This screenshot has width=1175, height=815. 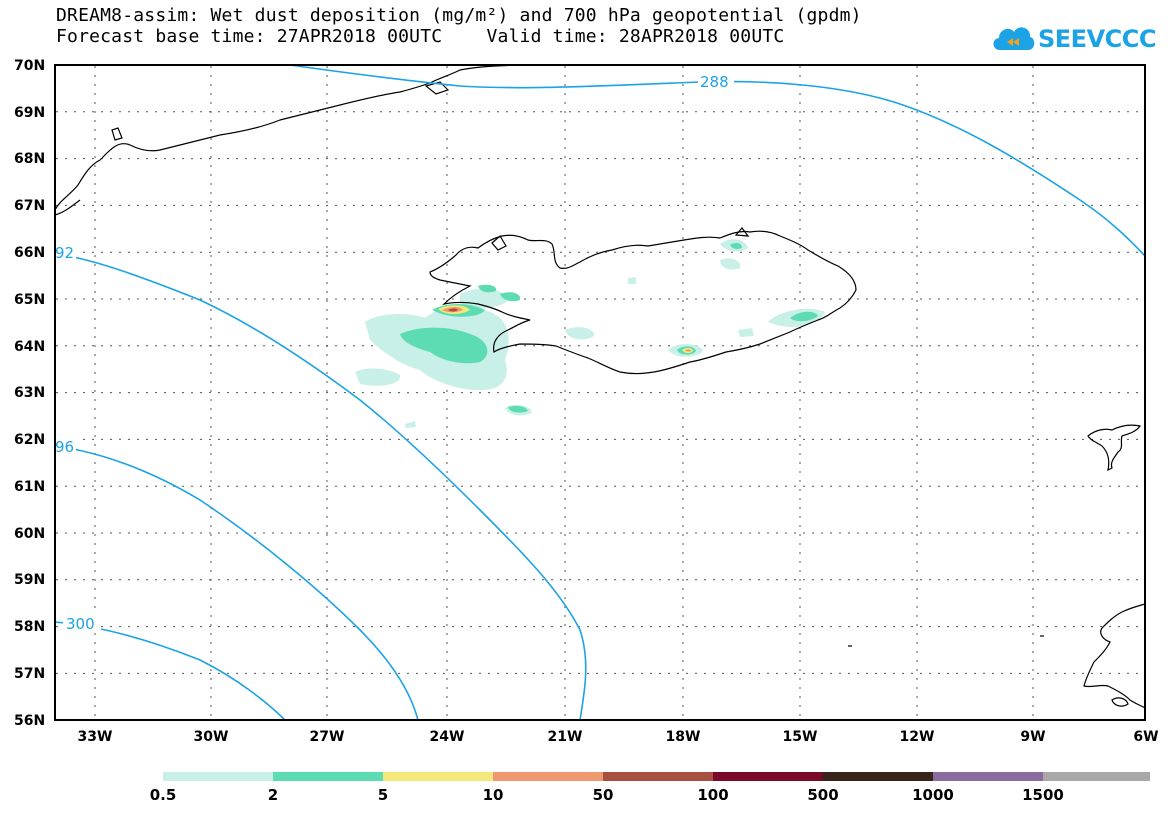 What do you see at coordinates (29, 580) in the screenshot?
I see `lat-label: 59N` at bounding box center [29, 580].